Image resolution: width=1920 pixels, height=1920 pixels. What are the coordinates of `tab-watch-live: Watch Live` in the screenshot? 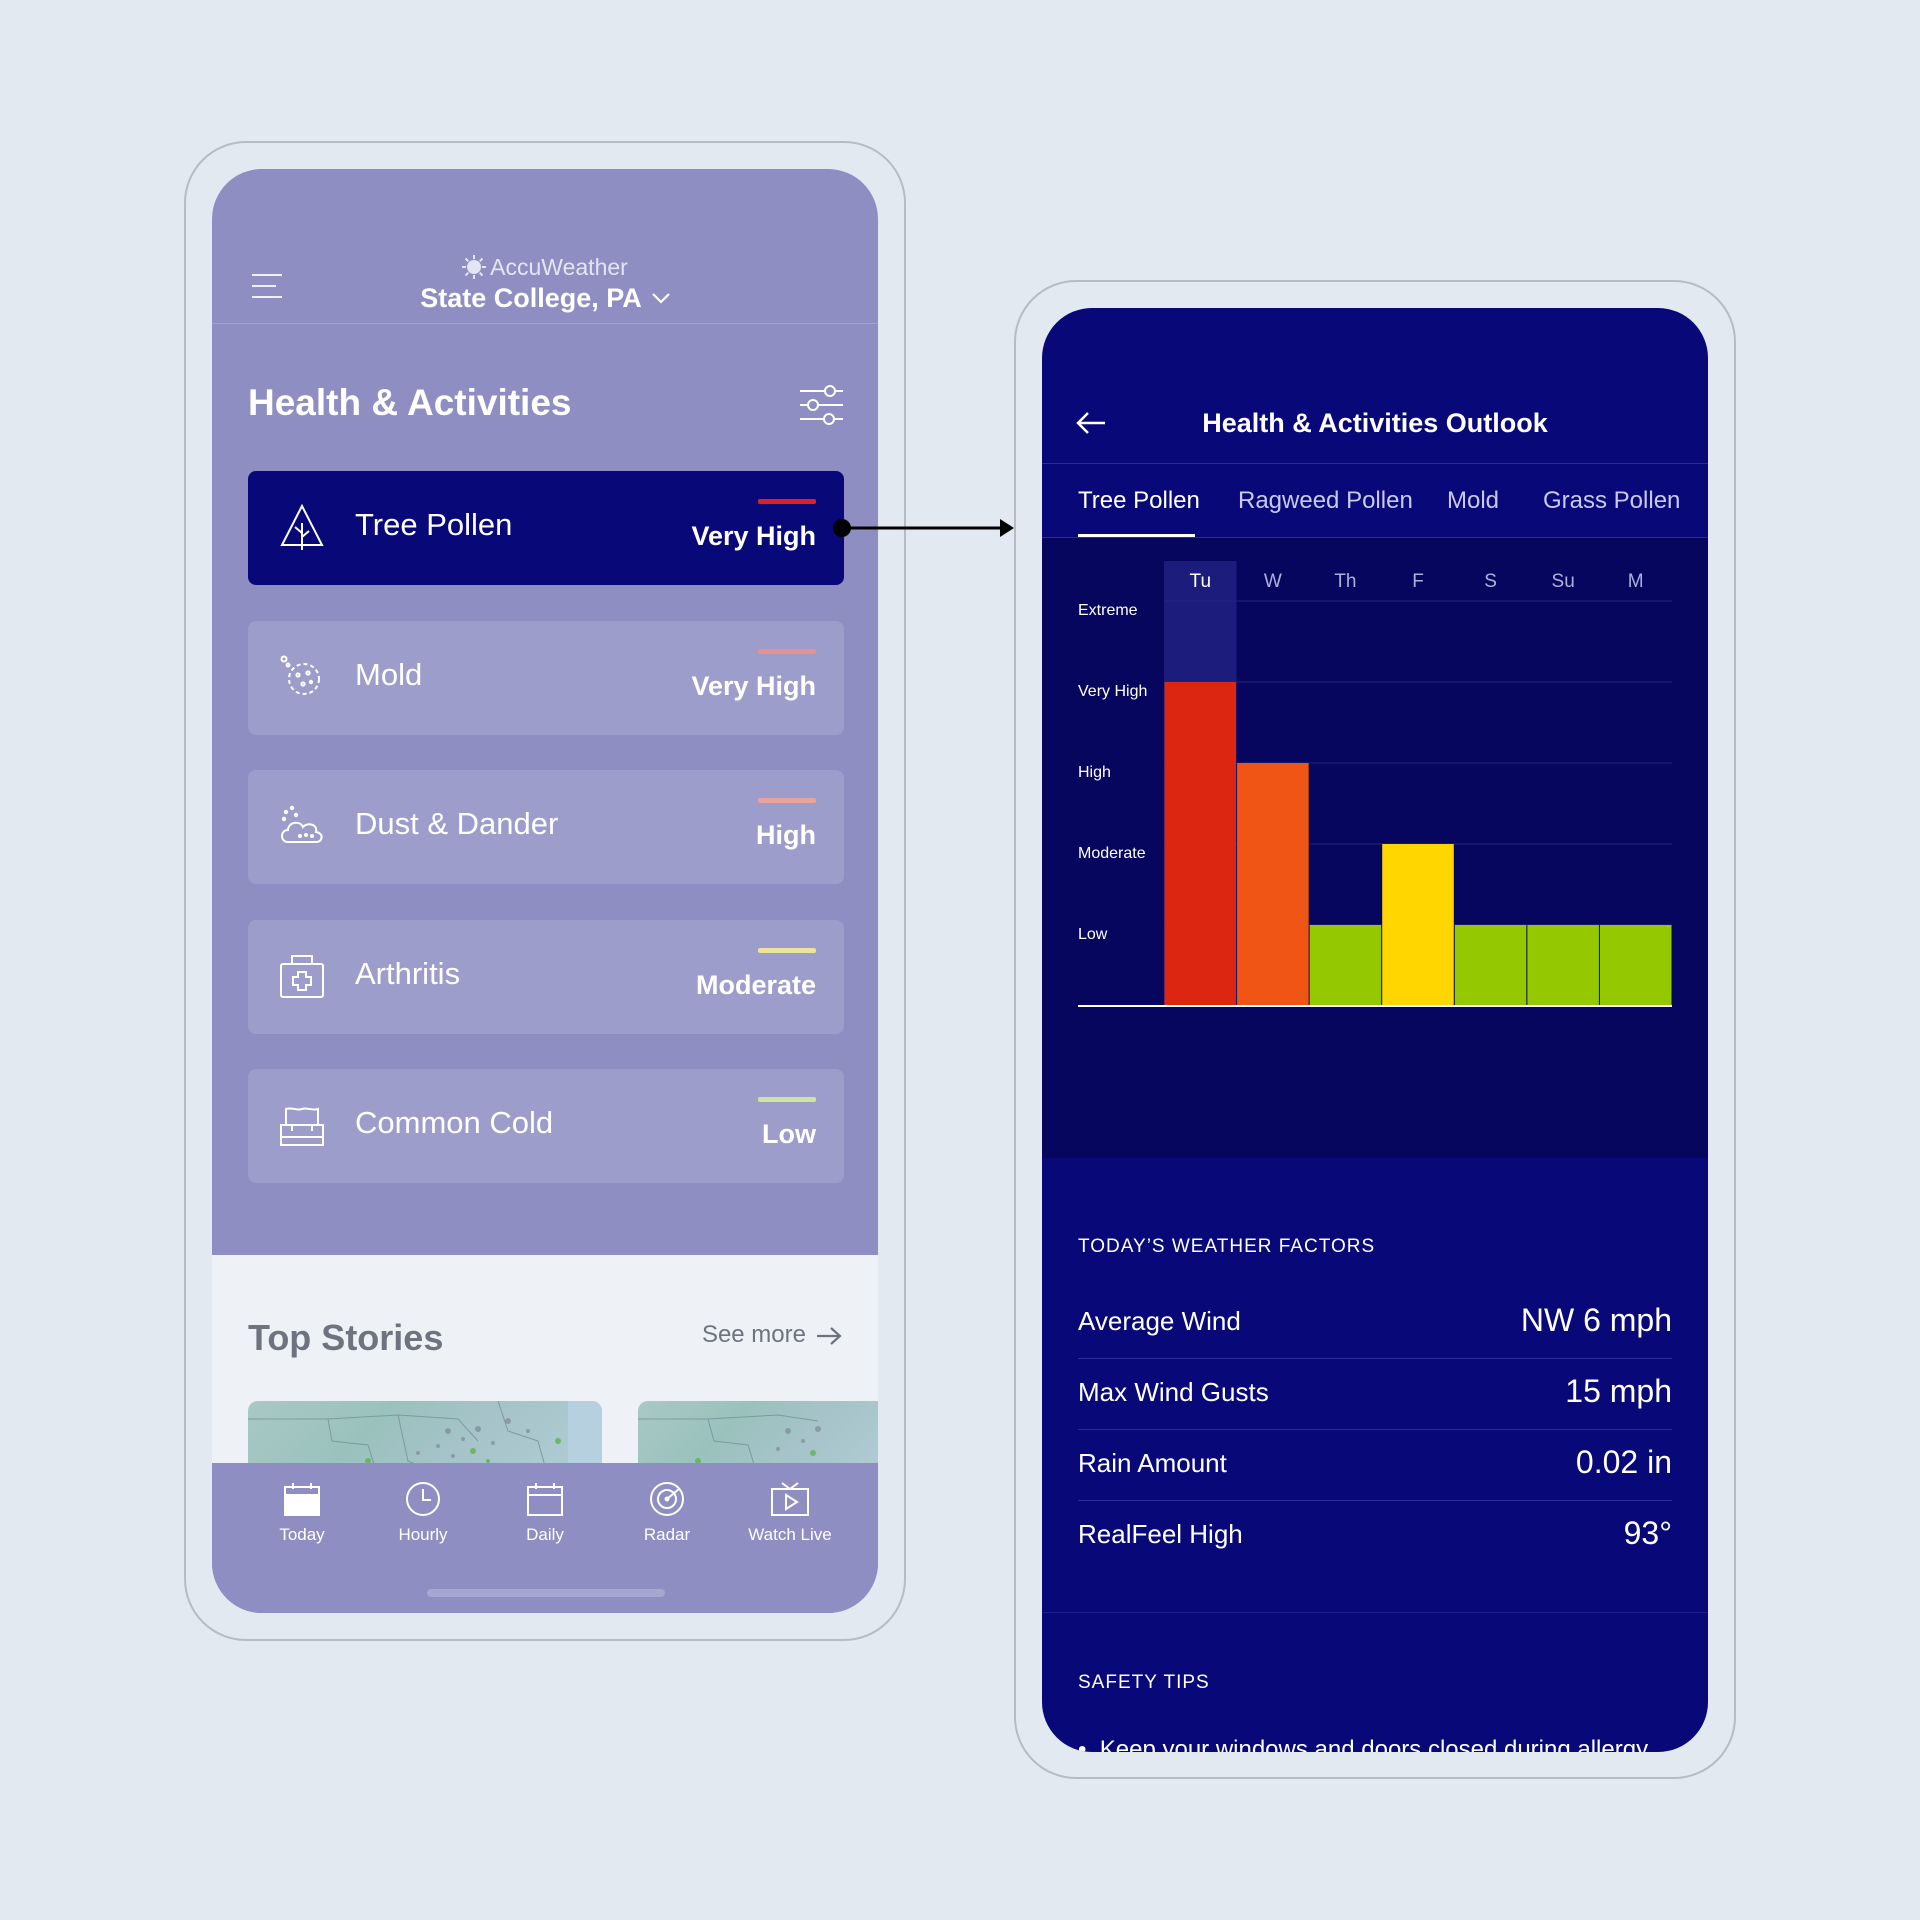 It's located at (790, 1513).